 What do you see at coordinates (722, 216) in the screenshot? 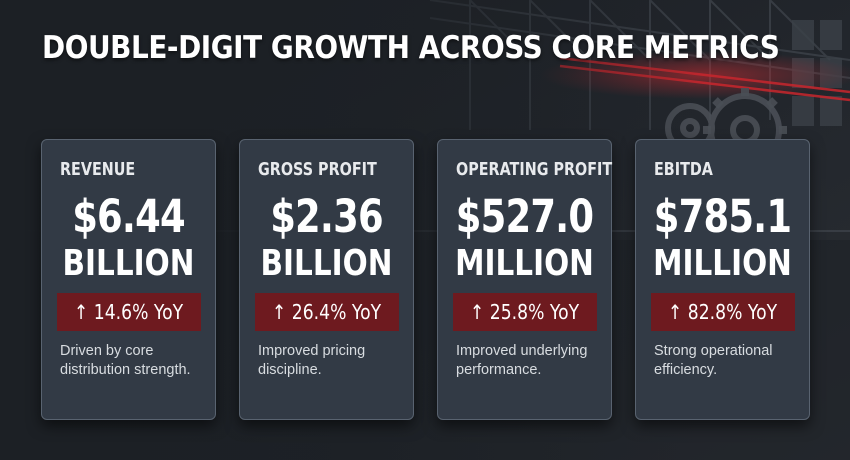
I see `metric-value: $785.1` at bounding box center [722, 216].